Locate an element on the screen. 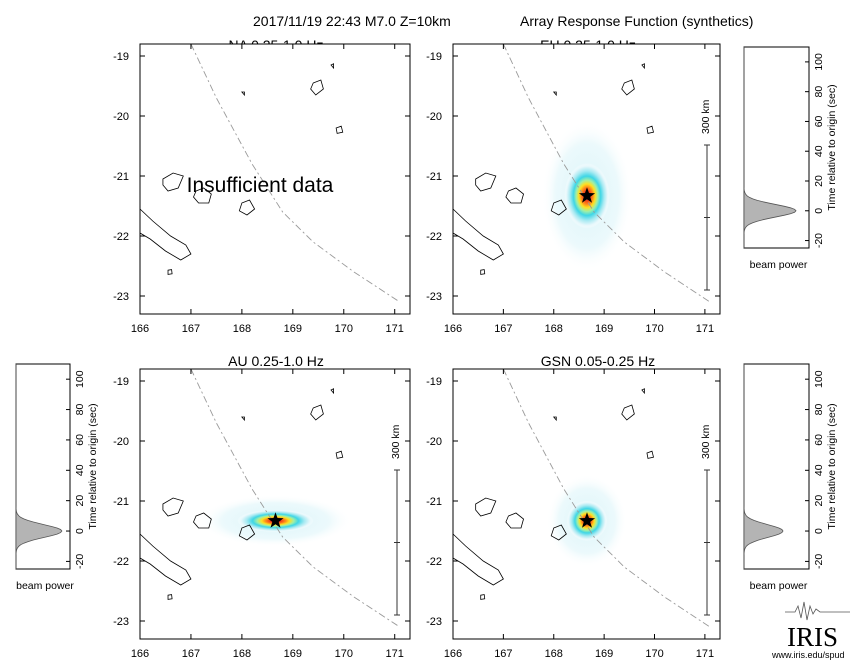 The width and height of the screenshot is (860, 664). insufficient-data-label: Insufficient data is located at coordinates (260, 185).